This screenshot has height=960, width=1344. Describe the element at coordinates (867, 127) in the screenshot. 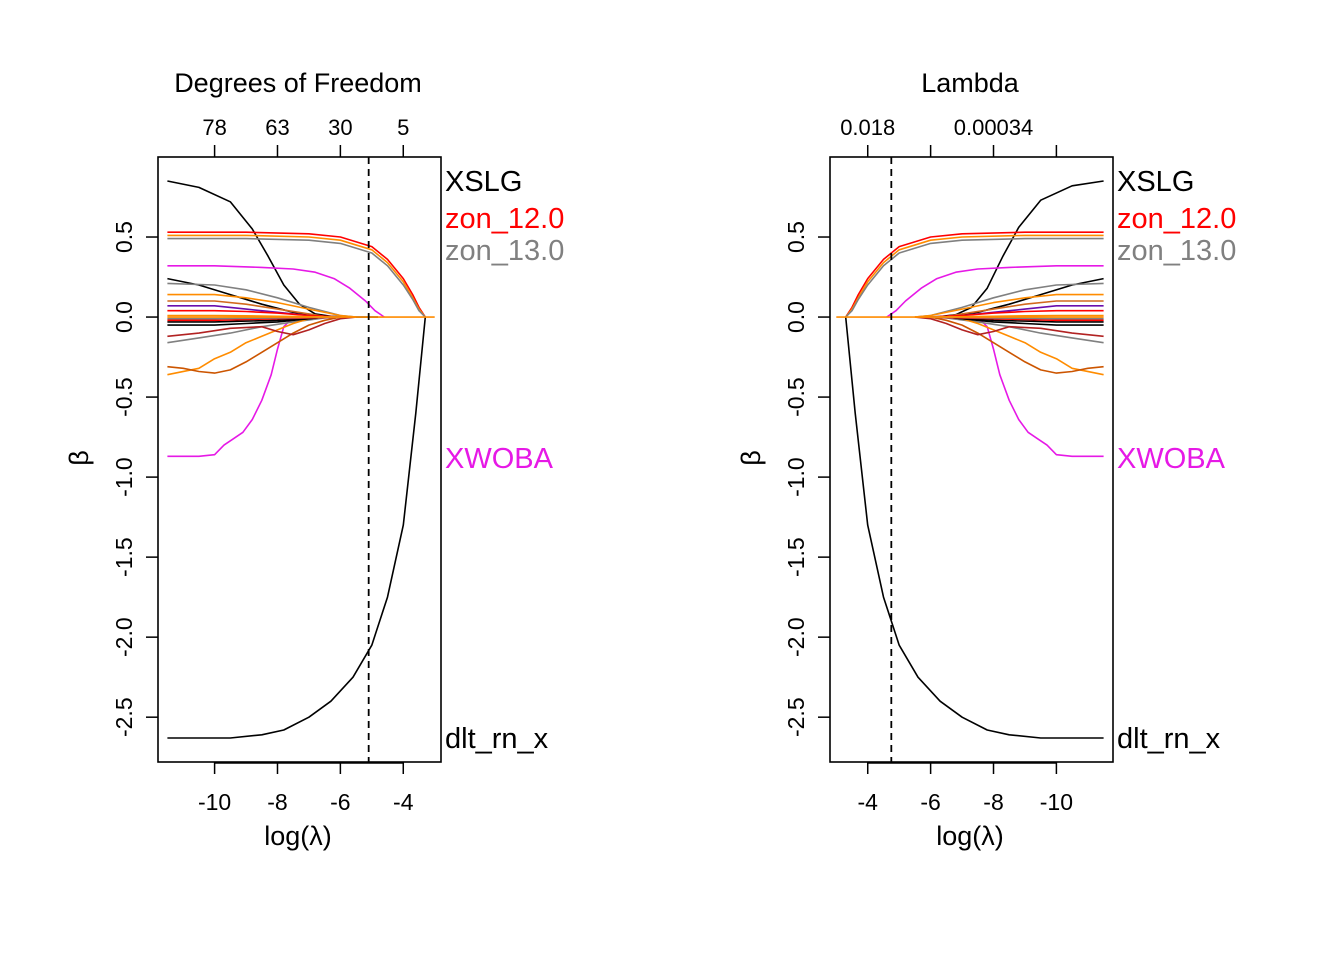

I see `top-tick-label: 0.018` at that location.